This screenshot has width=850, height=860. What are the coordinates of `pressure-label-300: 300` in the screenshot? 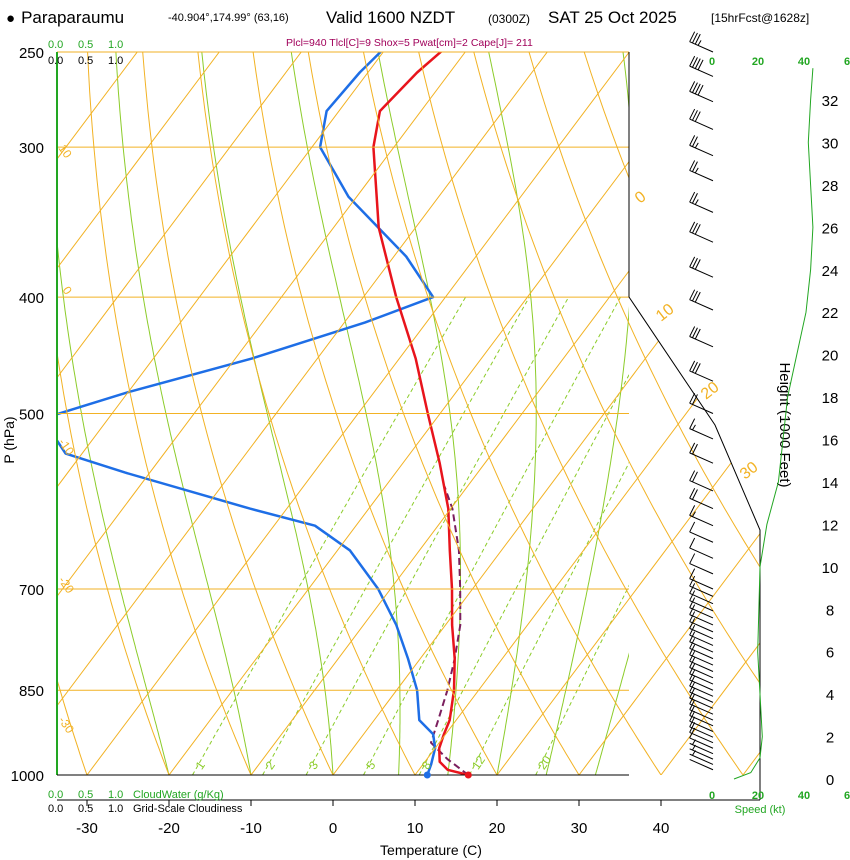 It's located at (31, 148).